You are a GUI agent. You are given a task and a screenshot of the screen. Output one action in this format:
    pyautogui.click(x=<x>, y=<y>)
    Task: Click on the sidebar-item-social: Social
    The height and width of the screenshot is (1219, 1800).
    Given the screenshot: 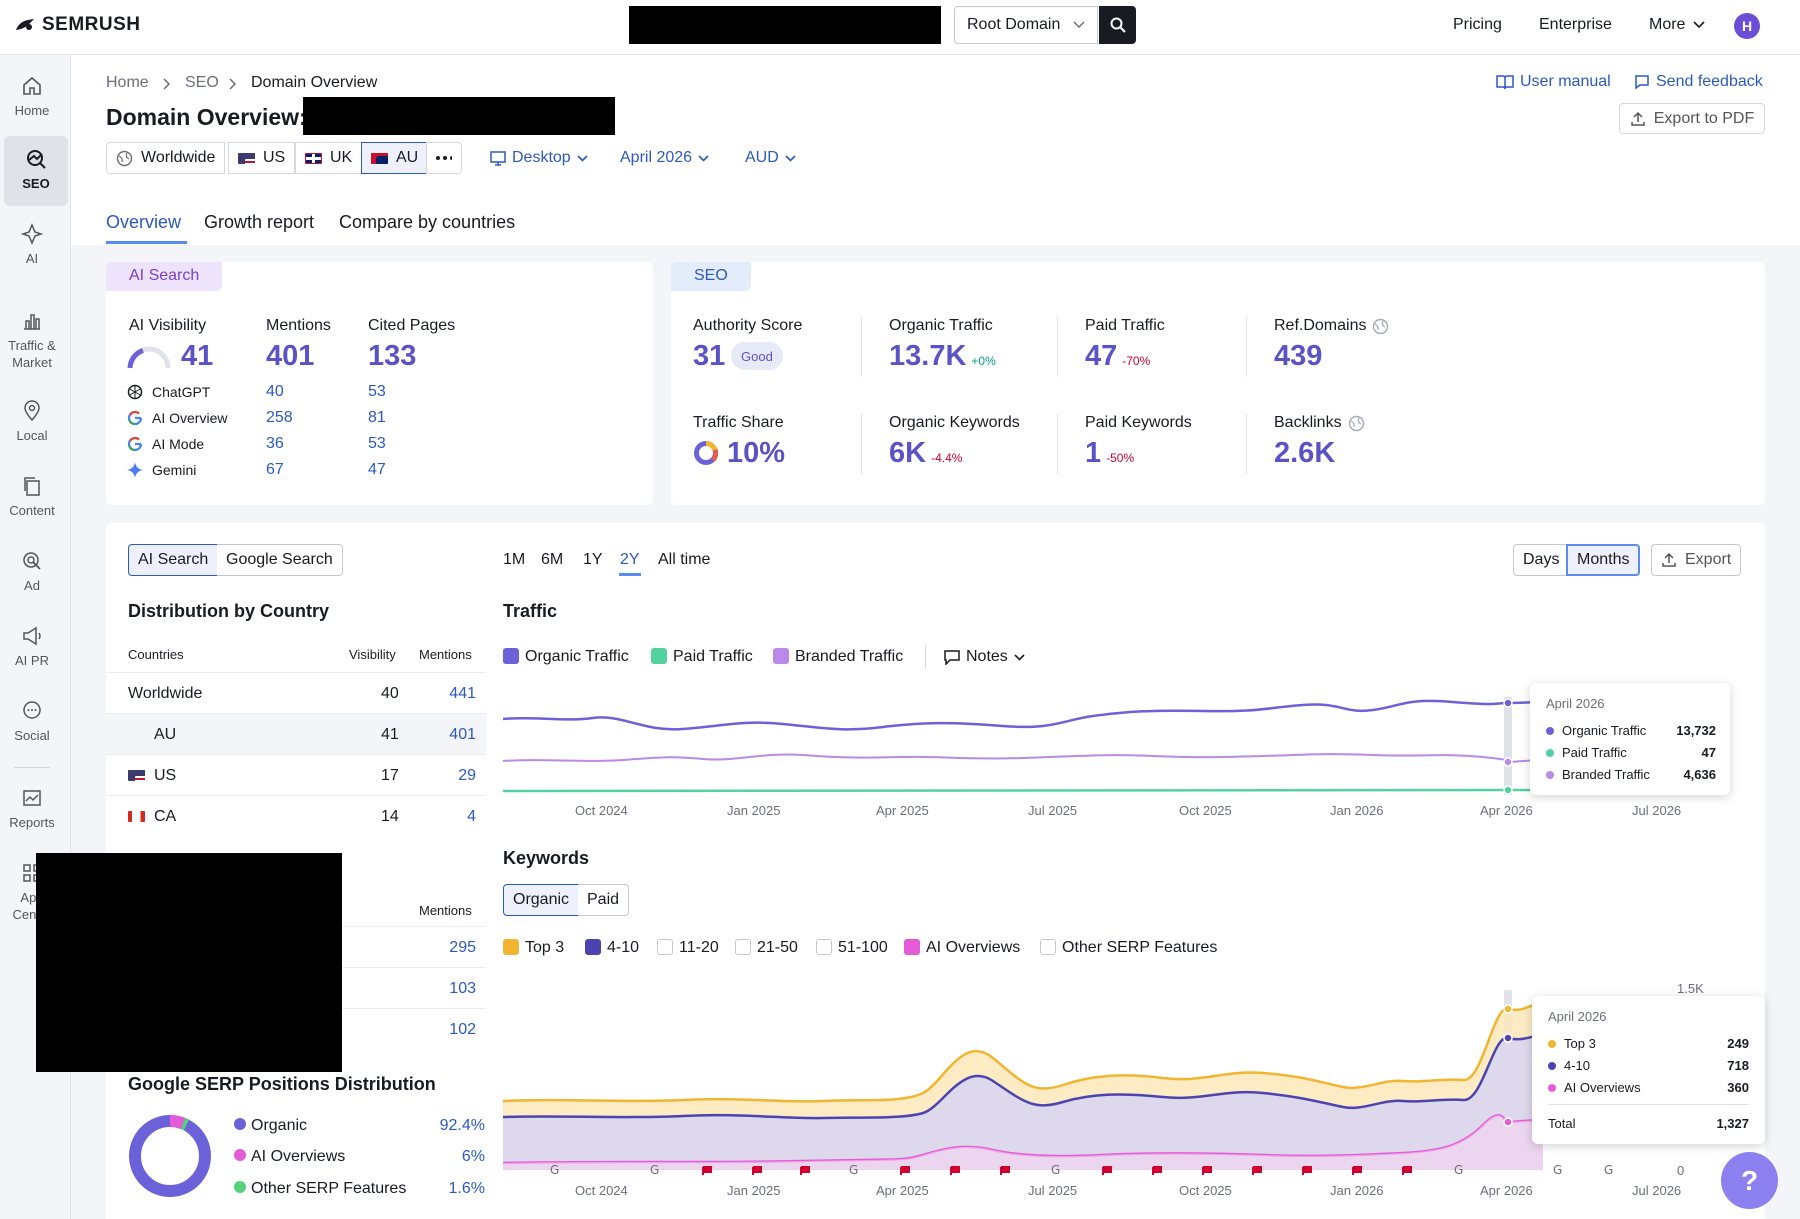 What is the action you would take?
    pyautogui.click(x=32, y=722)
    